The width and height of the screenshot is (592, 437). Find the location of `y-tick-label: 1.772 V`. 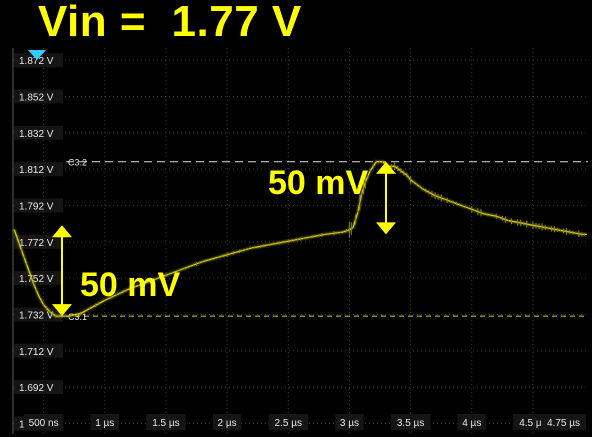

y-tick-label: 1.772 V is located at coordinates (36, 243).